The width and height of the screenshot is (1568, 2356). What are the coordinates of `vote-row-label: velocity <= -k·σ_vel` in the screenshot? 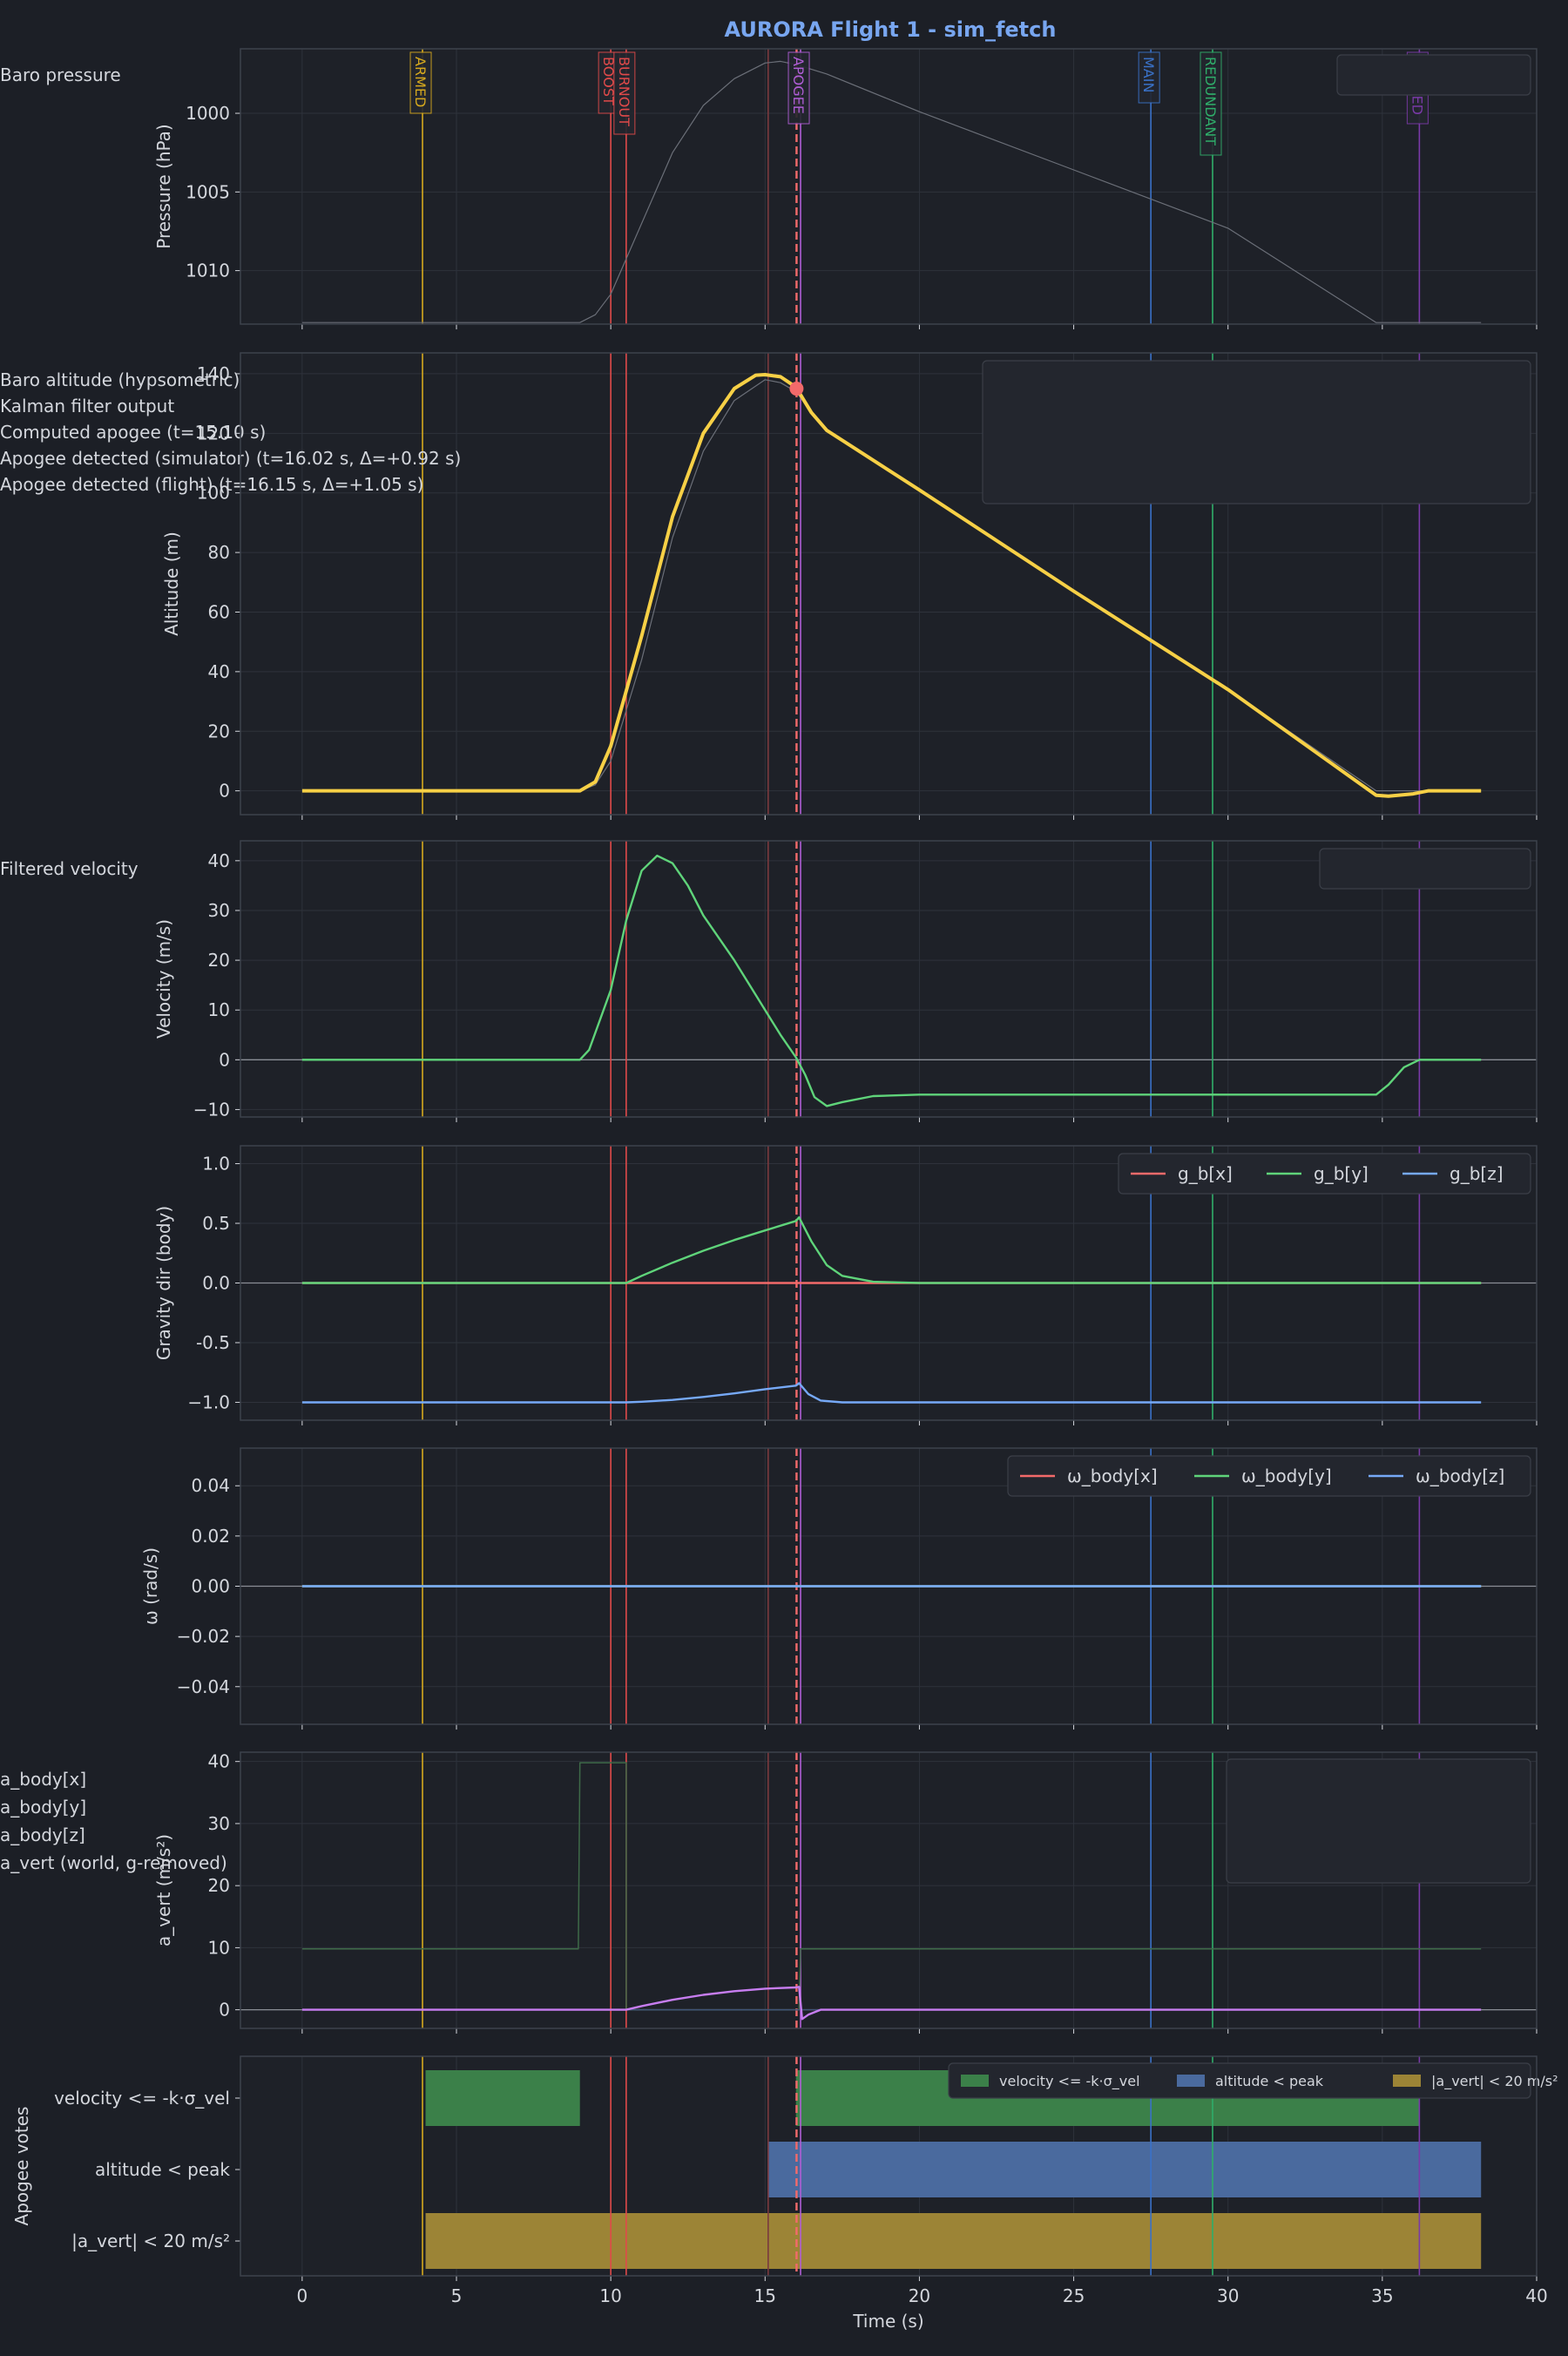 It's located at (142, 2098).